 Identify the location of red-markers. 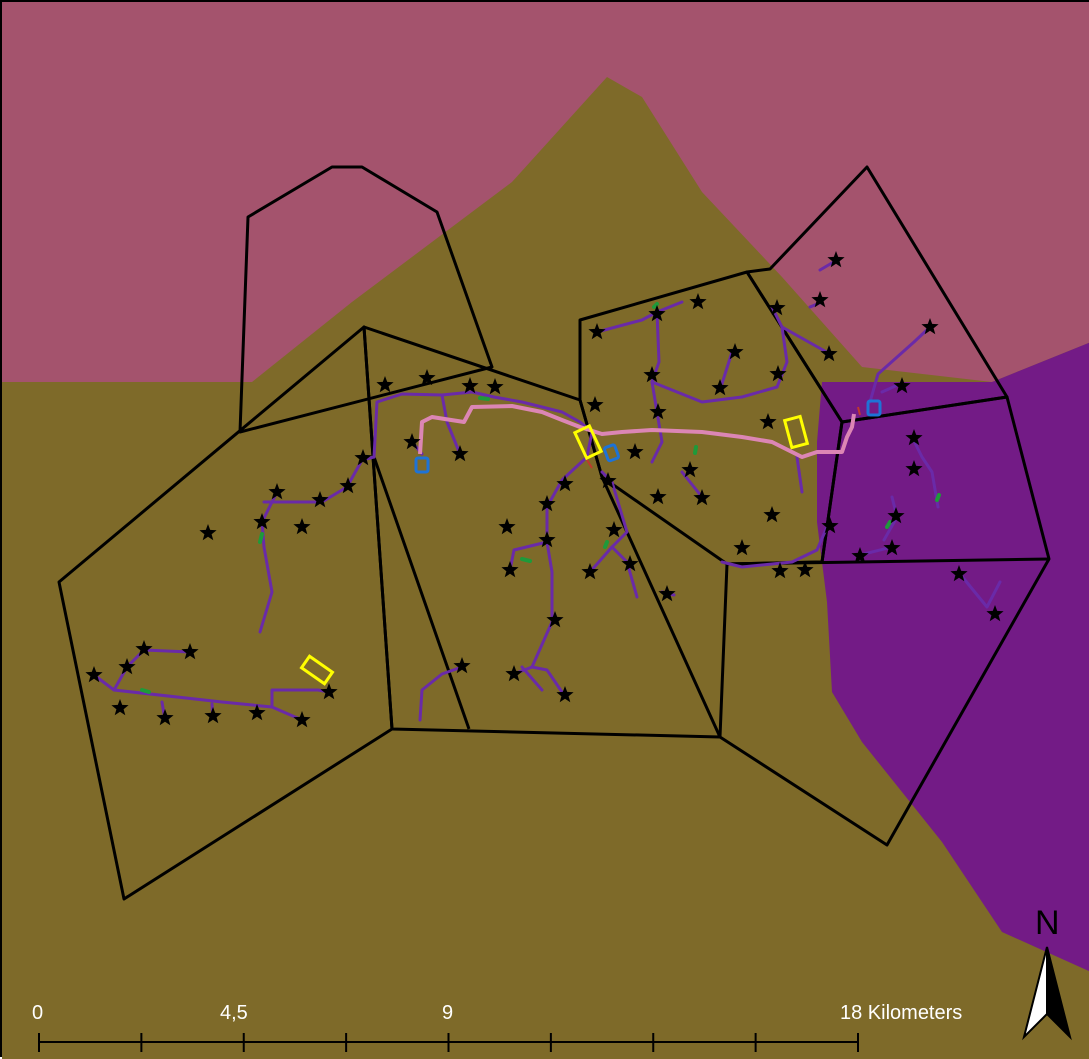
(723, 437).